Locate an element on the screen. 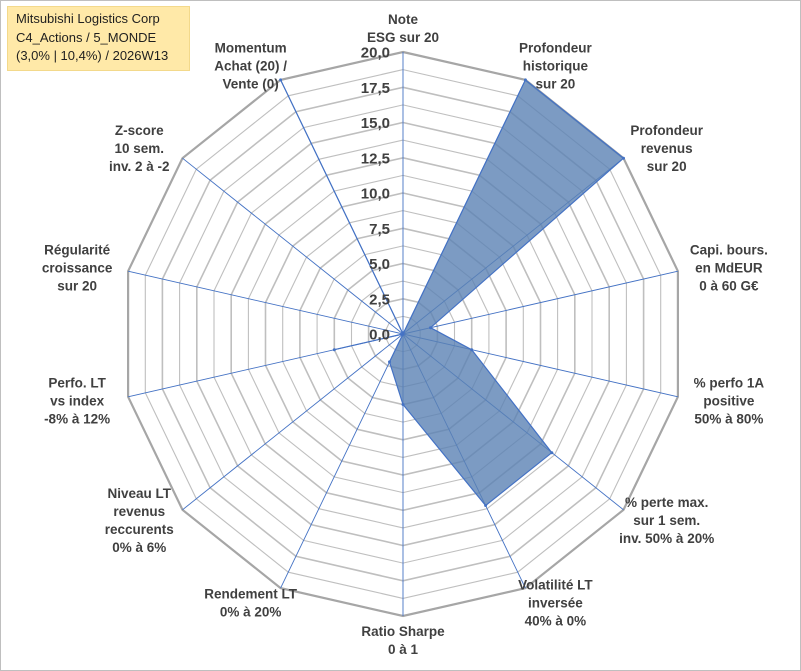  axis-label-3: 0 à 60 G€ is located at coordinates (729, 286).